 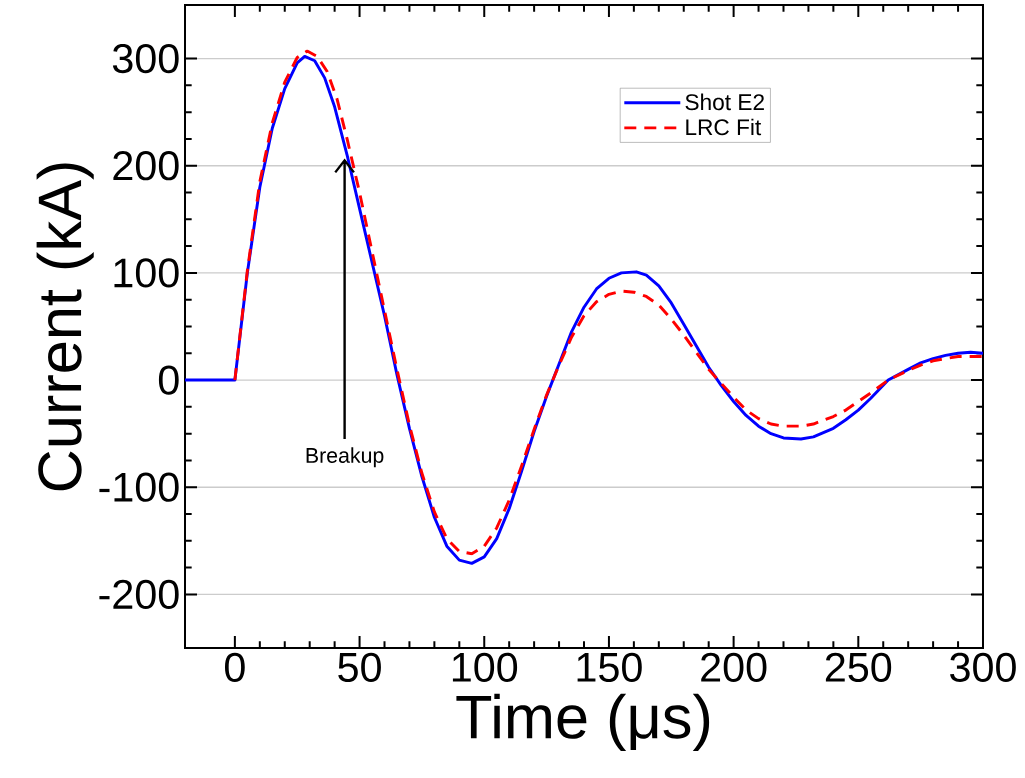 I want to click on x-tick-label: 250, so click(x=858, y=667).